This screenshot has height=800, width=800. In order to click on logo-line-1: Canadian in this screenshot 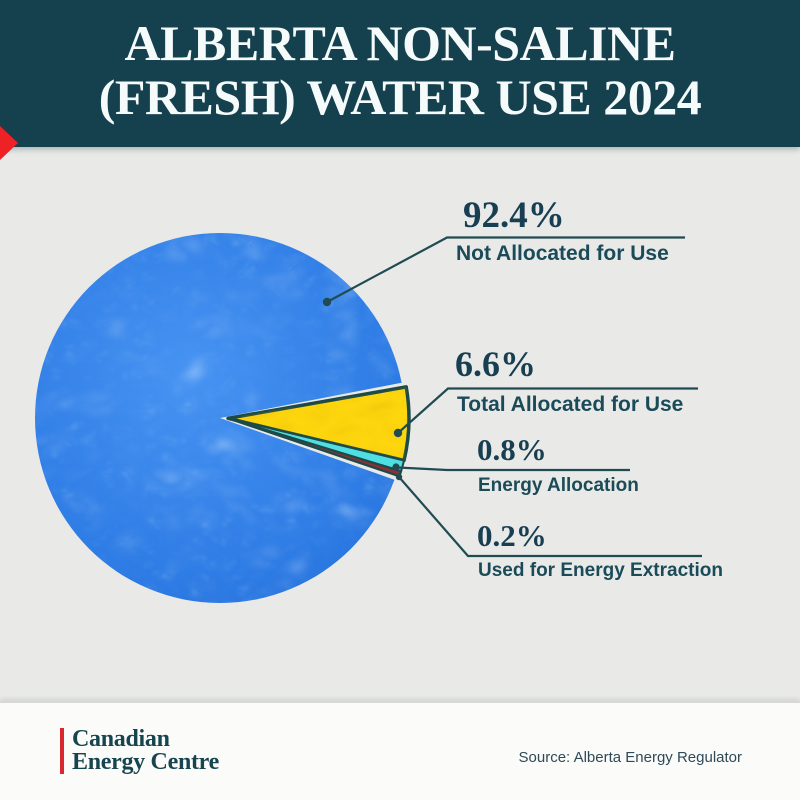, I will do `click(121, 739)`.